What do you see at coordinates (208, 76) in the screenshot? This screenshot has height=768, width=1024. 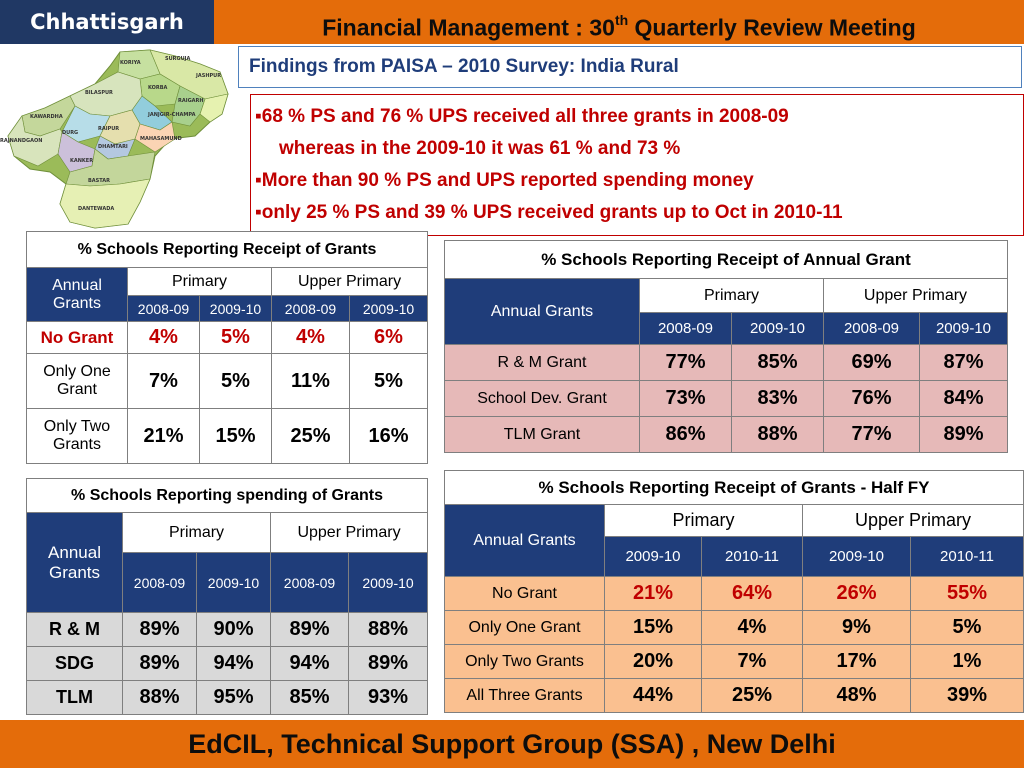 I see `map-label: JASHPUR` at bounding box center [208, 76].